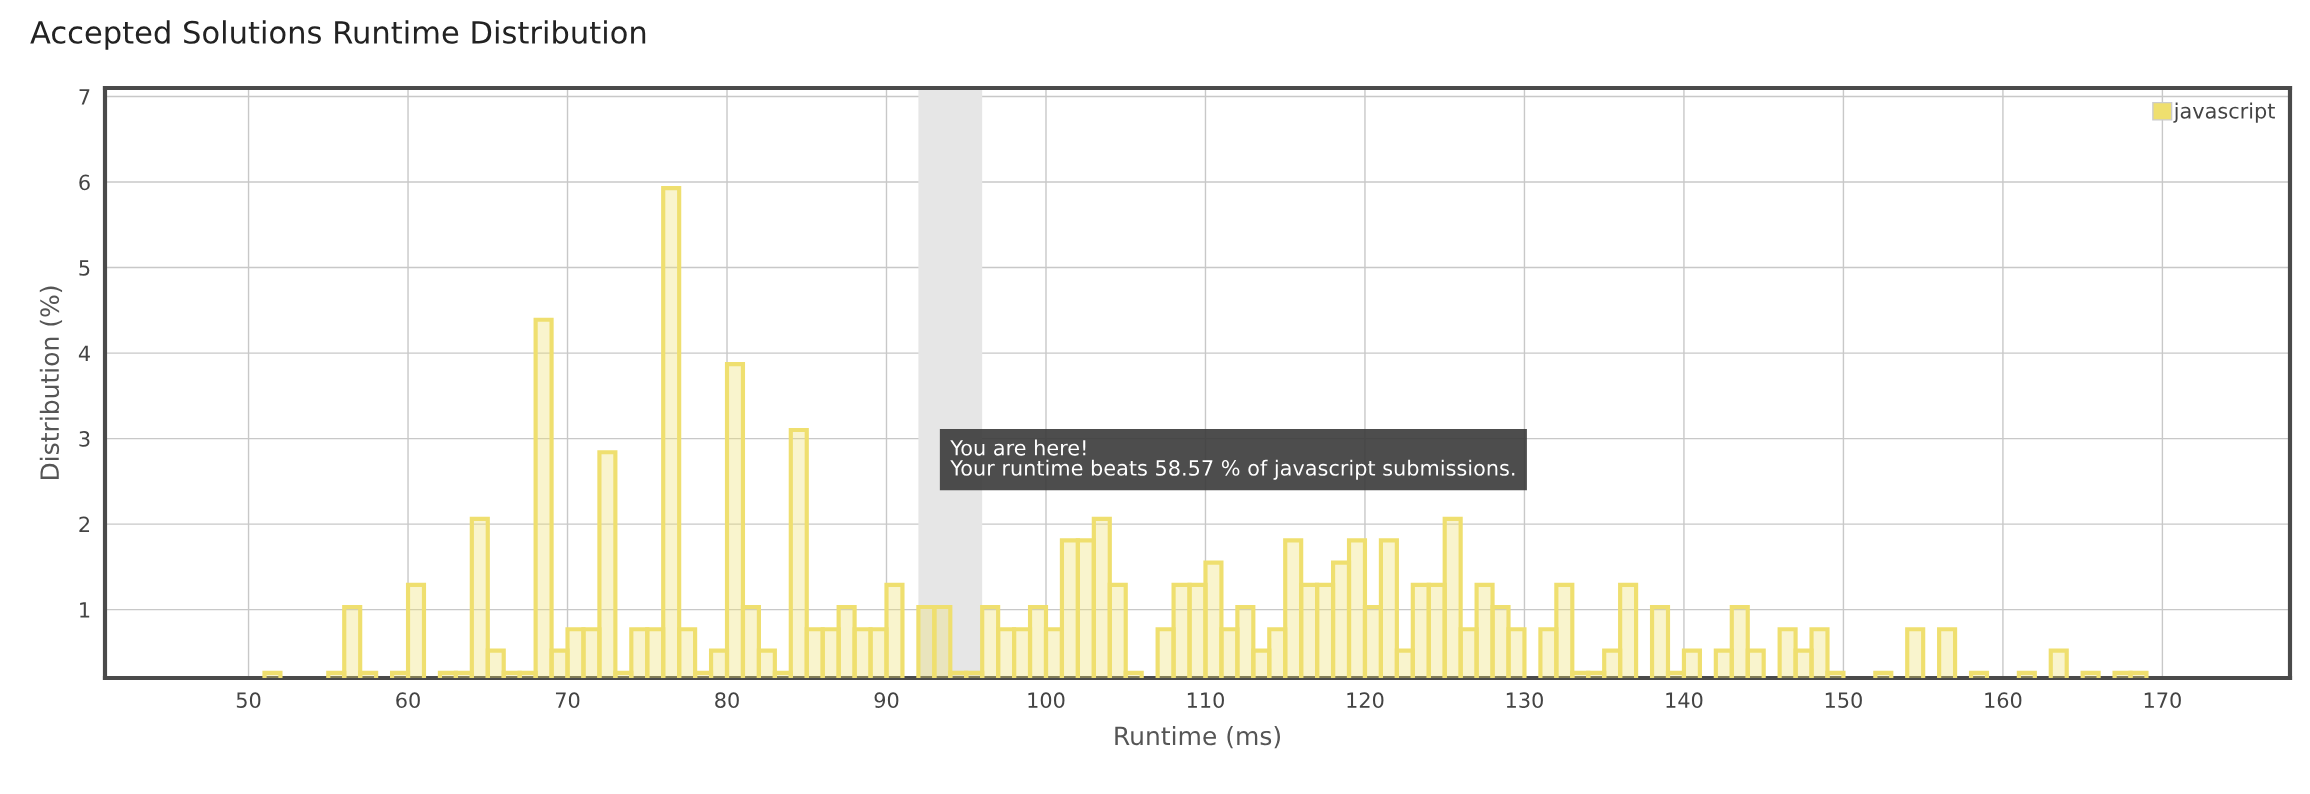 Image resolution: width=2310 pixels, height=794 pixels. I want to click on y-tick-label: 3, so click(84, 439).